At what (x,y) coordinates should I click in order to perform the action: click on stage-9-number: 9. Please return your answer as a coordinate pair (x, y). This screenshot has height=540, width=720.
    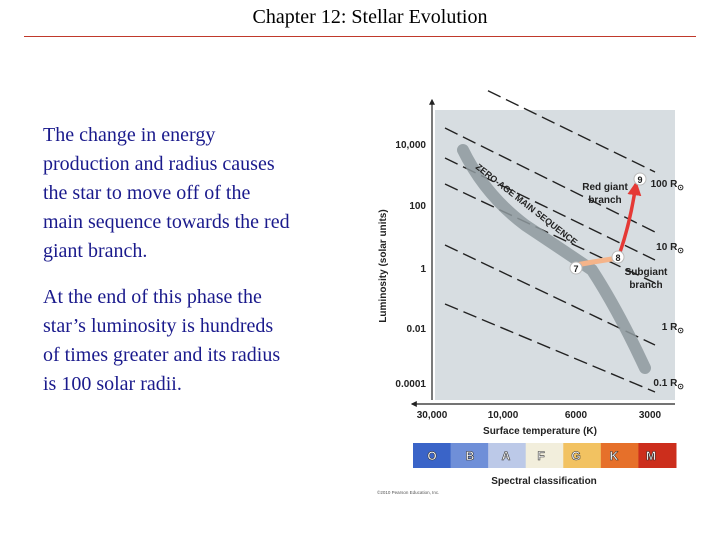
    Looking at the image, I should click on (639, 180).